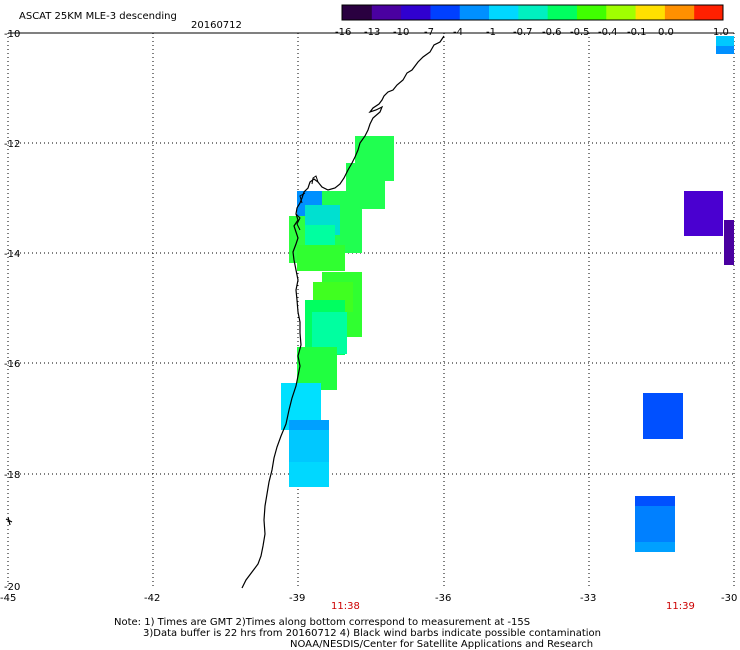 Image resolution: width=740 pixels, height=650 pixels. Describe the element at coordinates (98, 16) in the screenshot. I see `map-title: ASCAT 25KM MLE-3 descending` at that location.